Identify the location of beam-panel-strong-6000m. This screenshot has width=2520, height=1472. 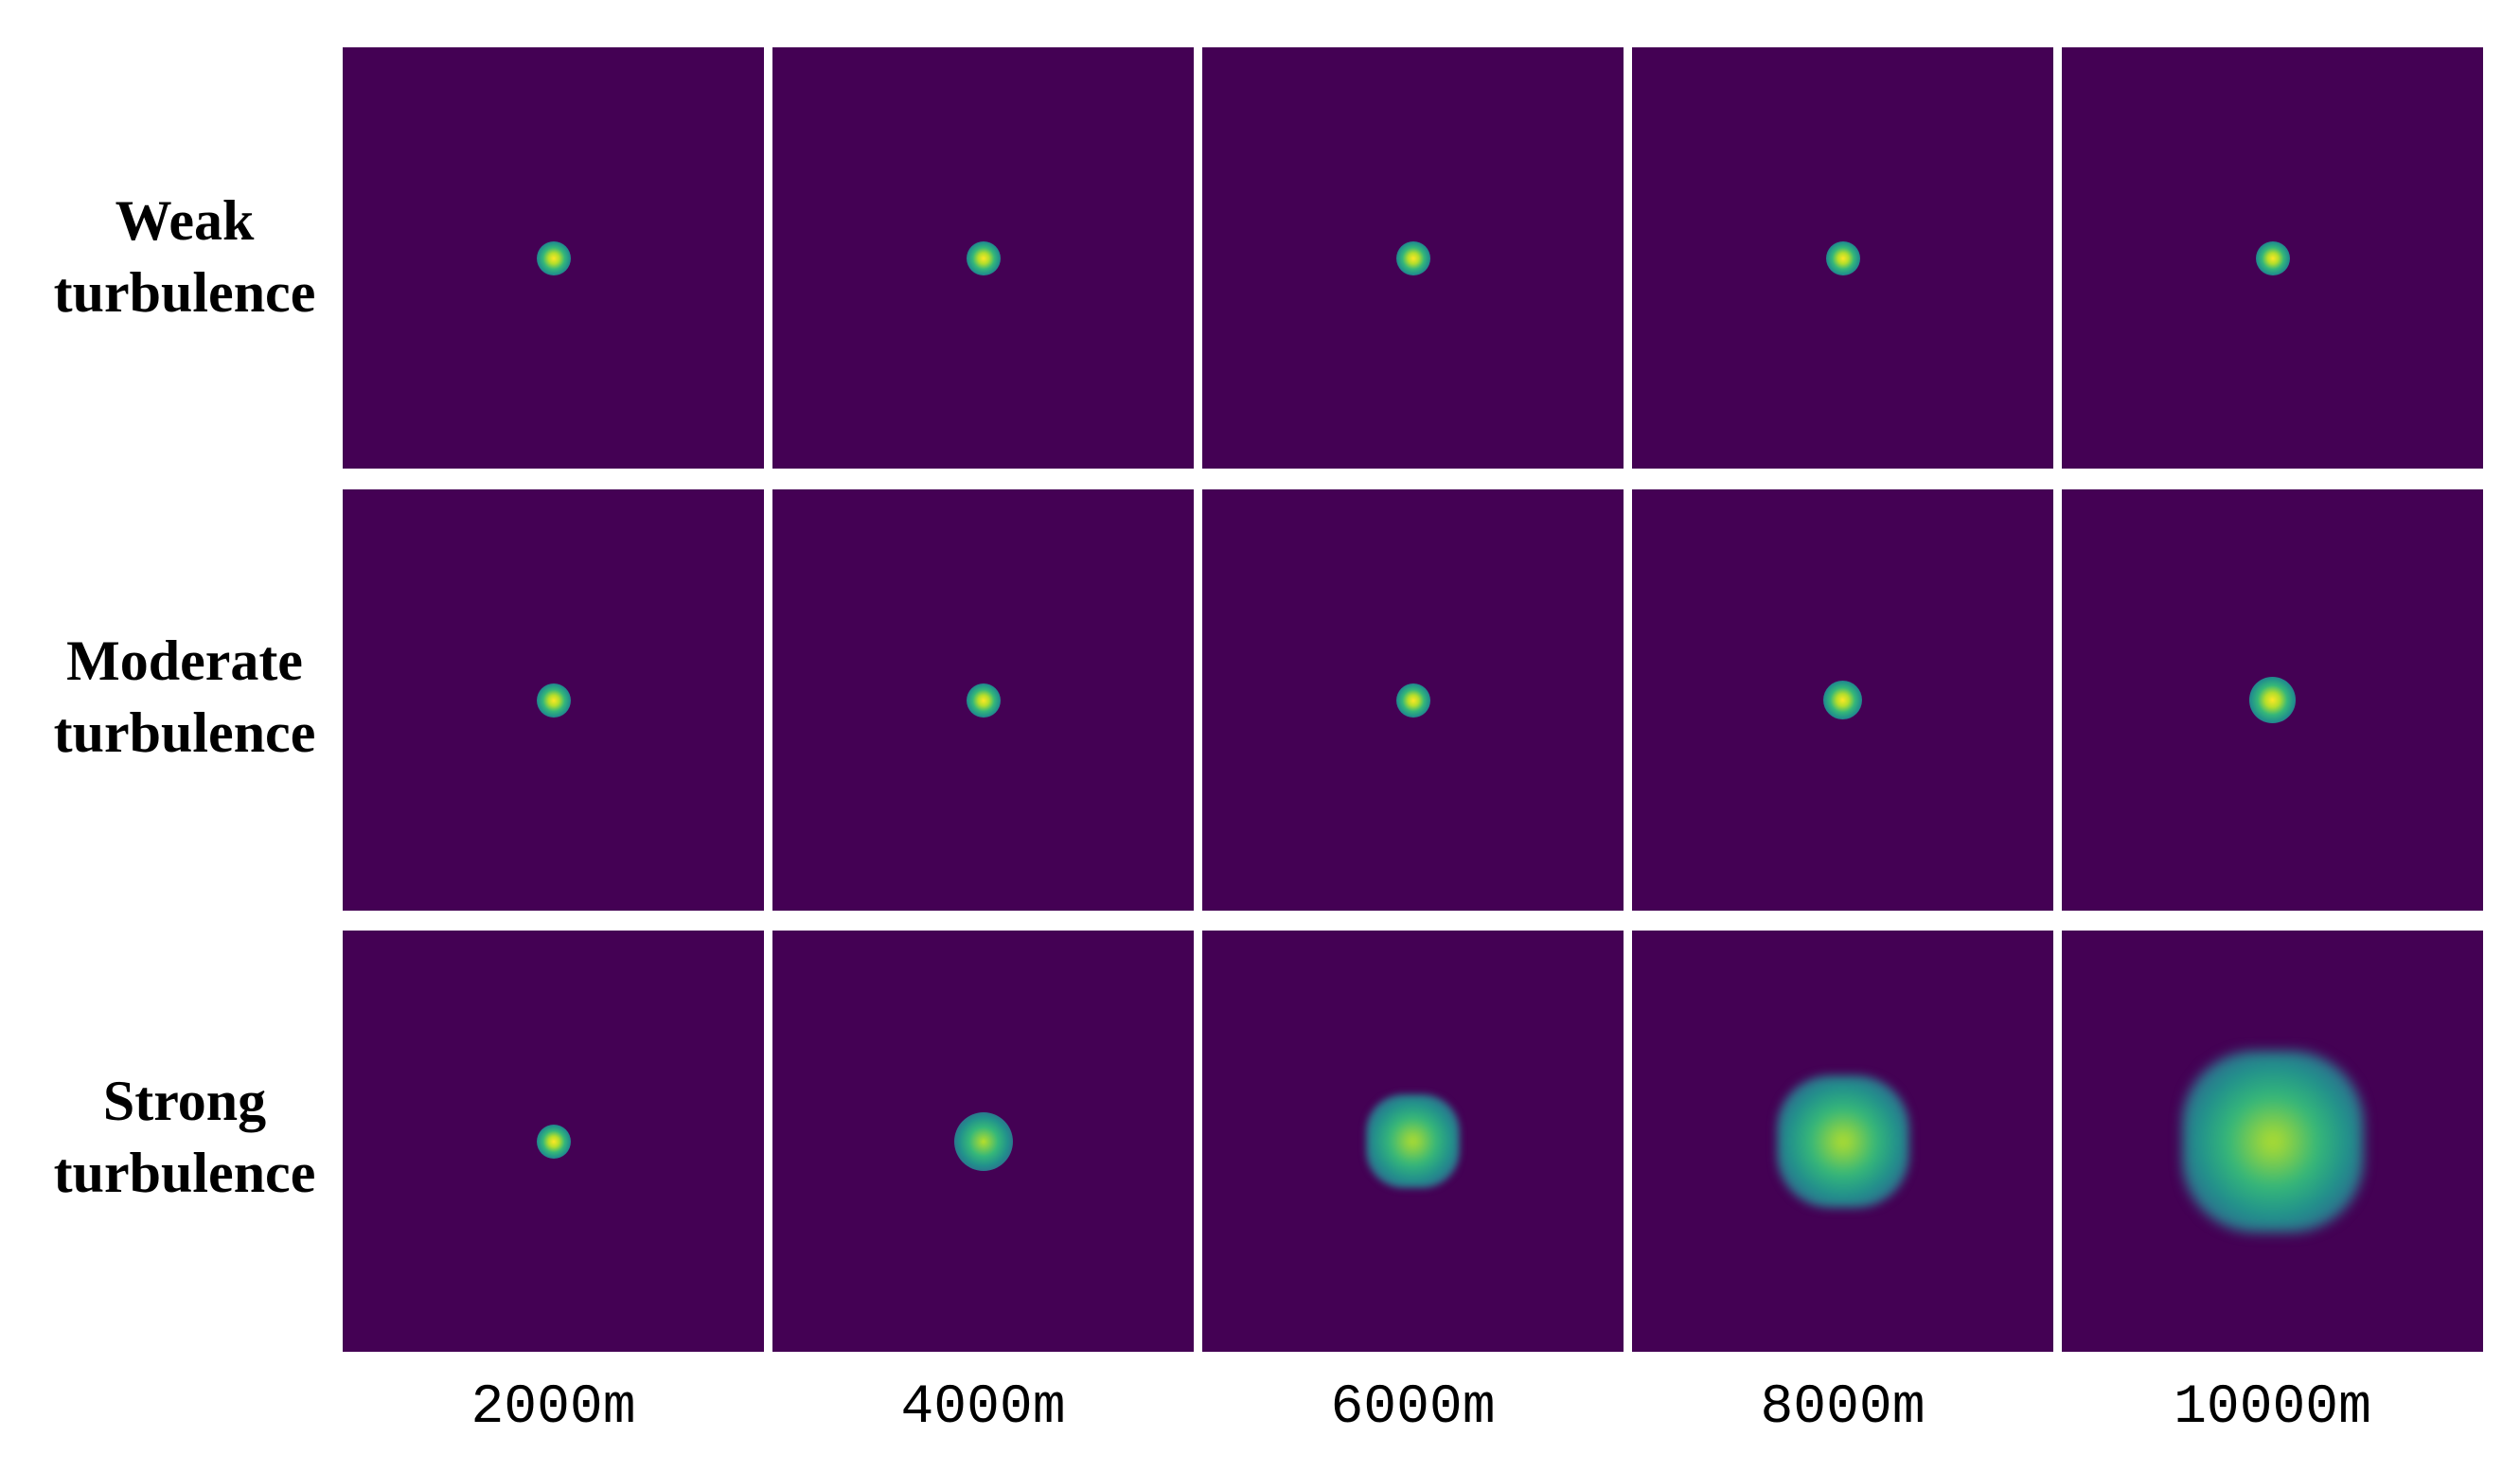
(1413, 1141).